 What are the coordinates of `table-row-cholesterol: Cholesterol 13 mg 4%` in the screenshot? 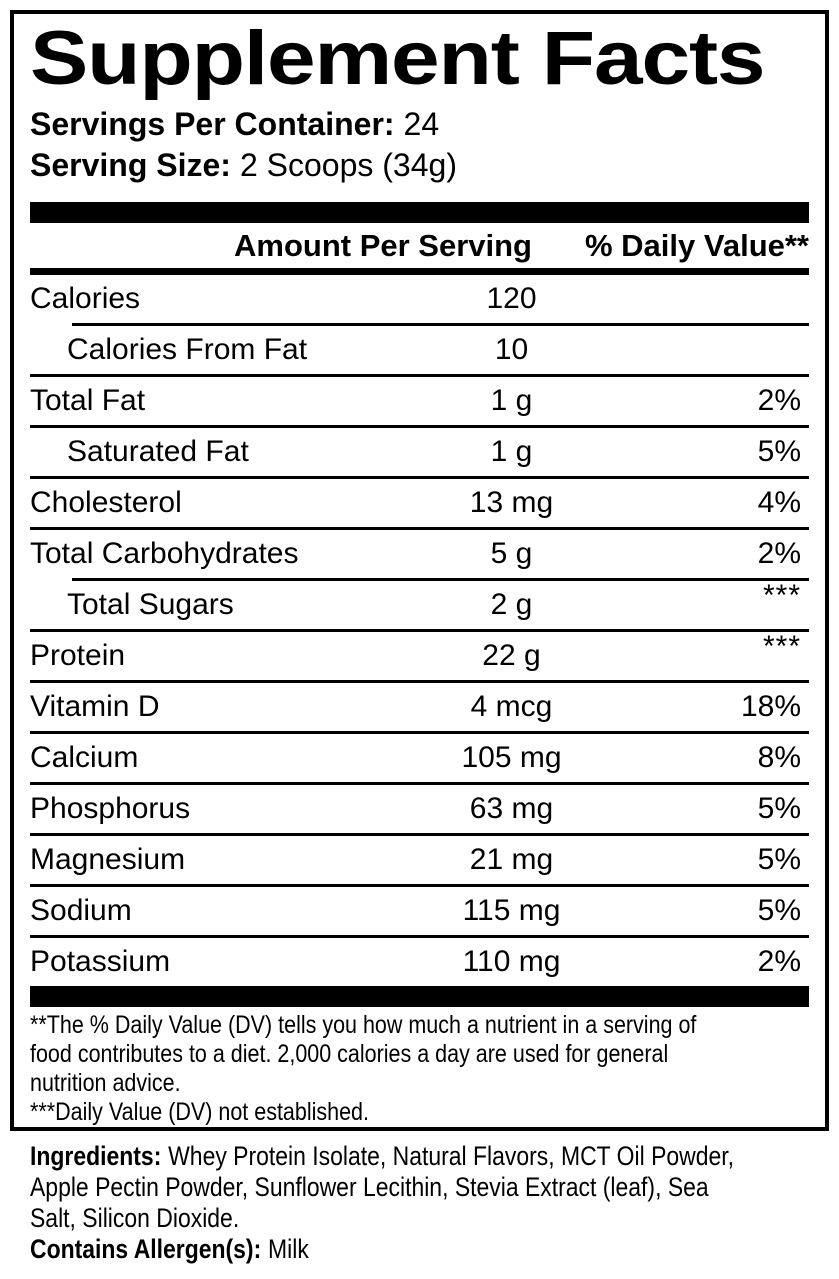 It's located at (419, 503).